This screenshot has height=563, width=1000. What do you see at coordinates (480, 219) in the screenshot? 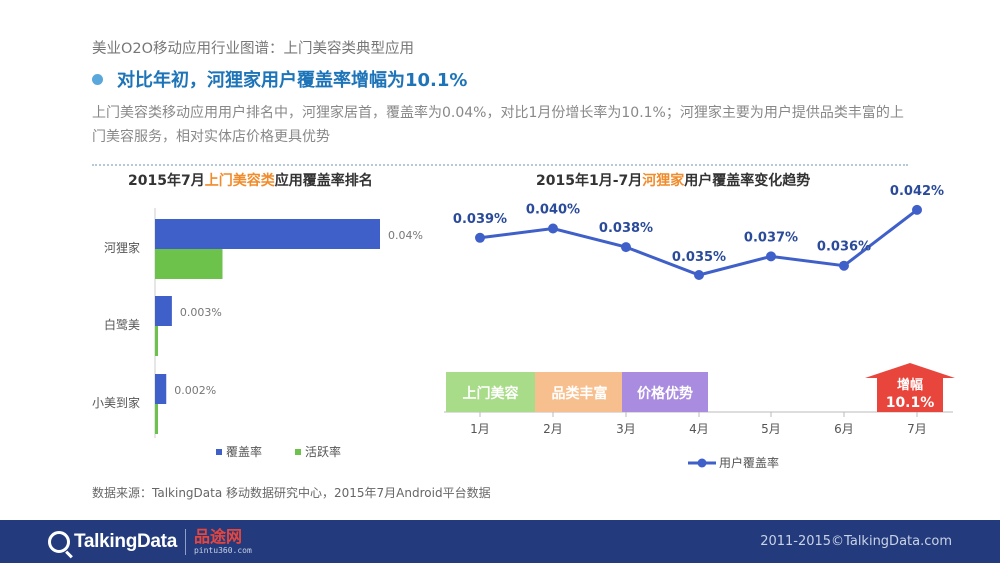
I see `trend-data-label: 0.039%` at bounding box center [480, 219].